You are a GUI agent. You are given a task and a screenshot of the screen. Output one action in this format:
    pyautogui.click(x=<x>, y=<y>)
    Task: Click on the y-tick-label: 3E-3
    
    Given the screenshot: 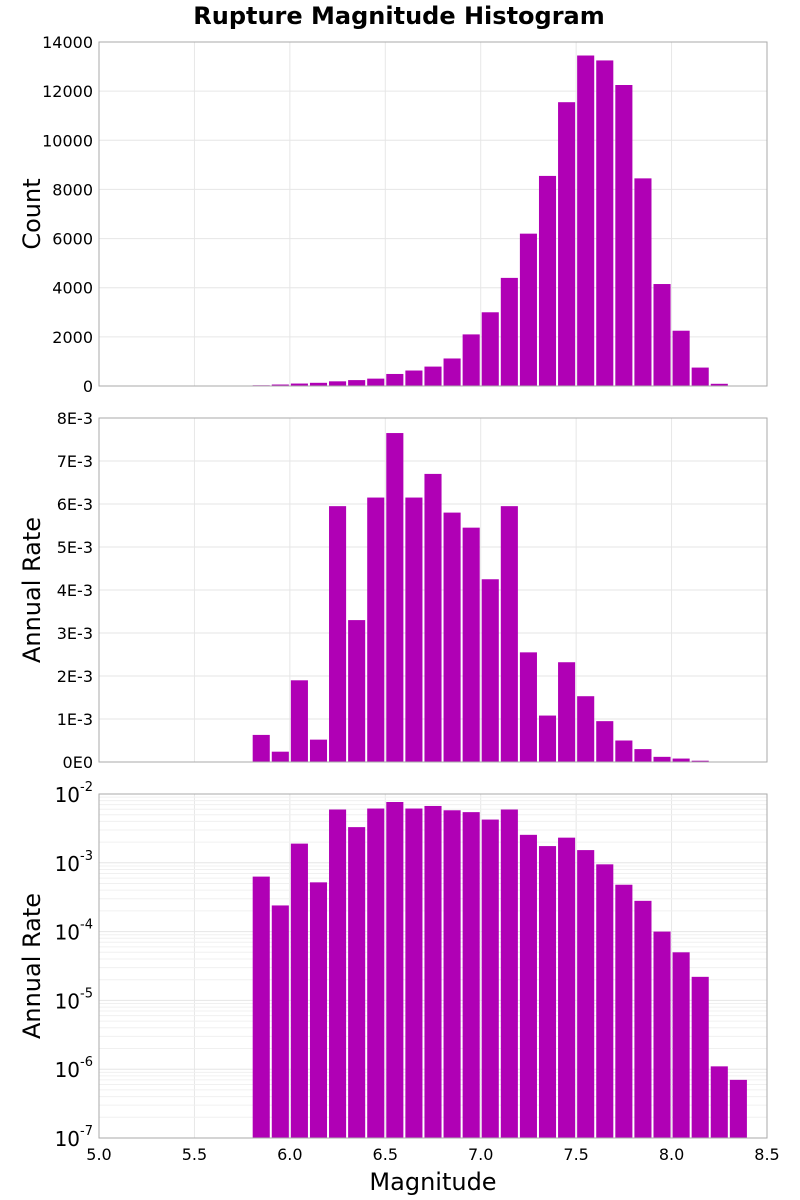 What is the action you would take?
    pyautogui.click(x=75, y=633)
    